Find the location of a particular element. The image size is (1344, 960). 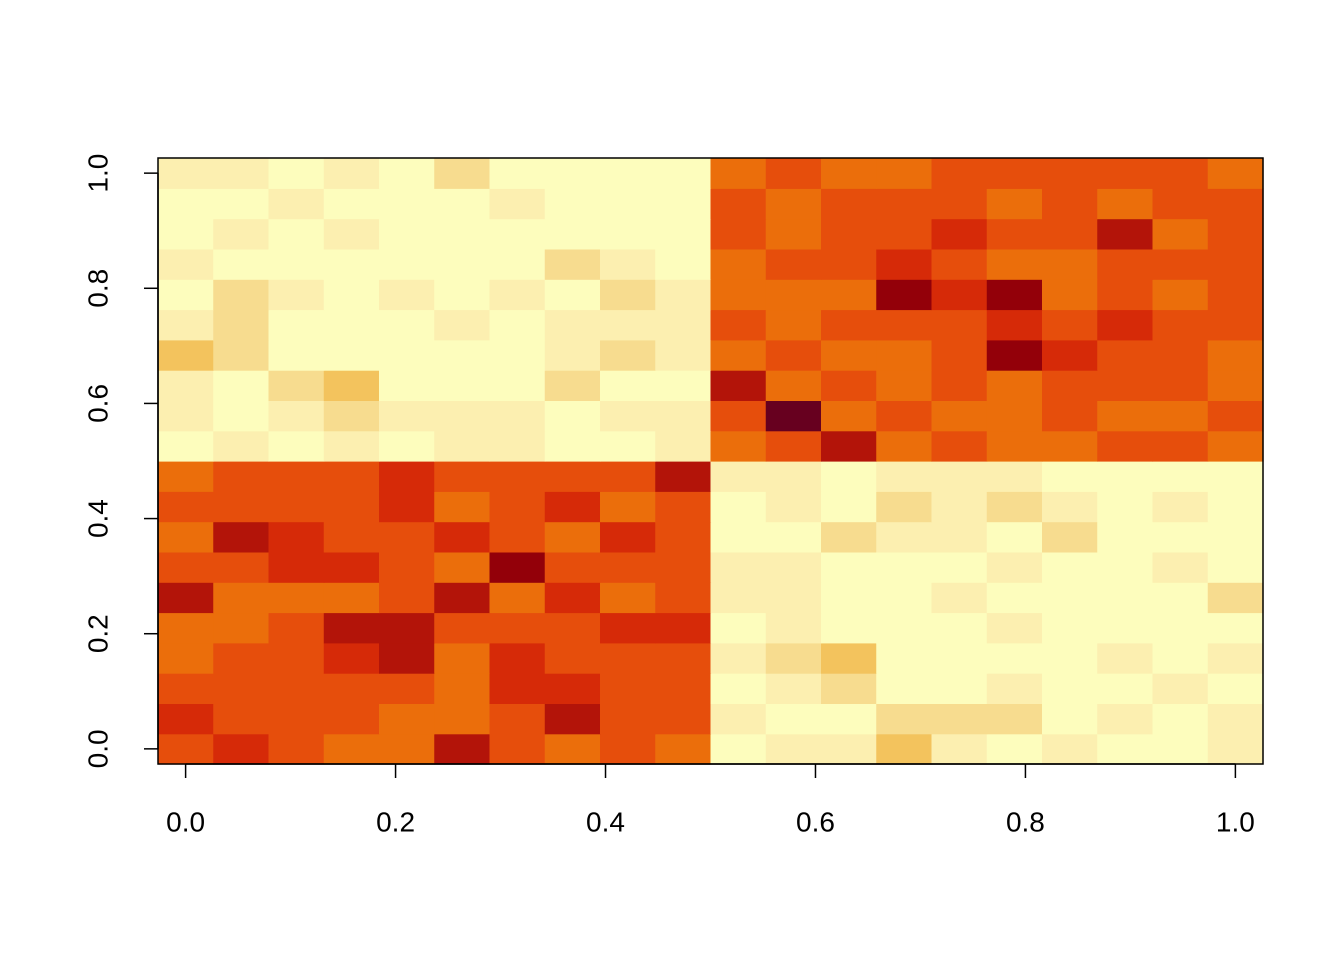

x-tick-label: 0.8 is located at coordinates (1025, 821).